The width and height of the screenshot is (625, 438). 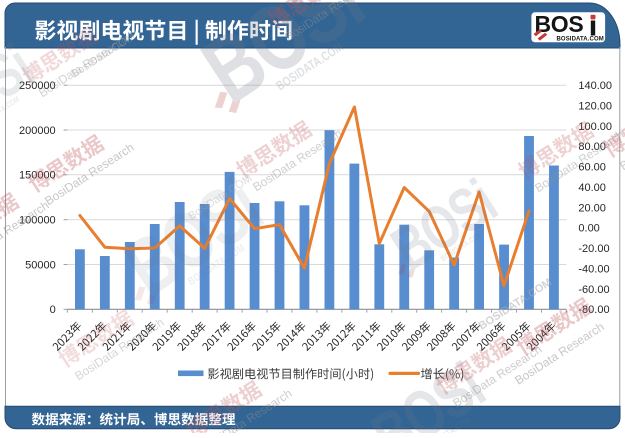 What do you see at coordinates (580, 40) in the screenshot?
I see `svg-text: BOSIDATA.COM` at bounding box center [580, 40].